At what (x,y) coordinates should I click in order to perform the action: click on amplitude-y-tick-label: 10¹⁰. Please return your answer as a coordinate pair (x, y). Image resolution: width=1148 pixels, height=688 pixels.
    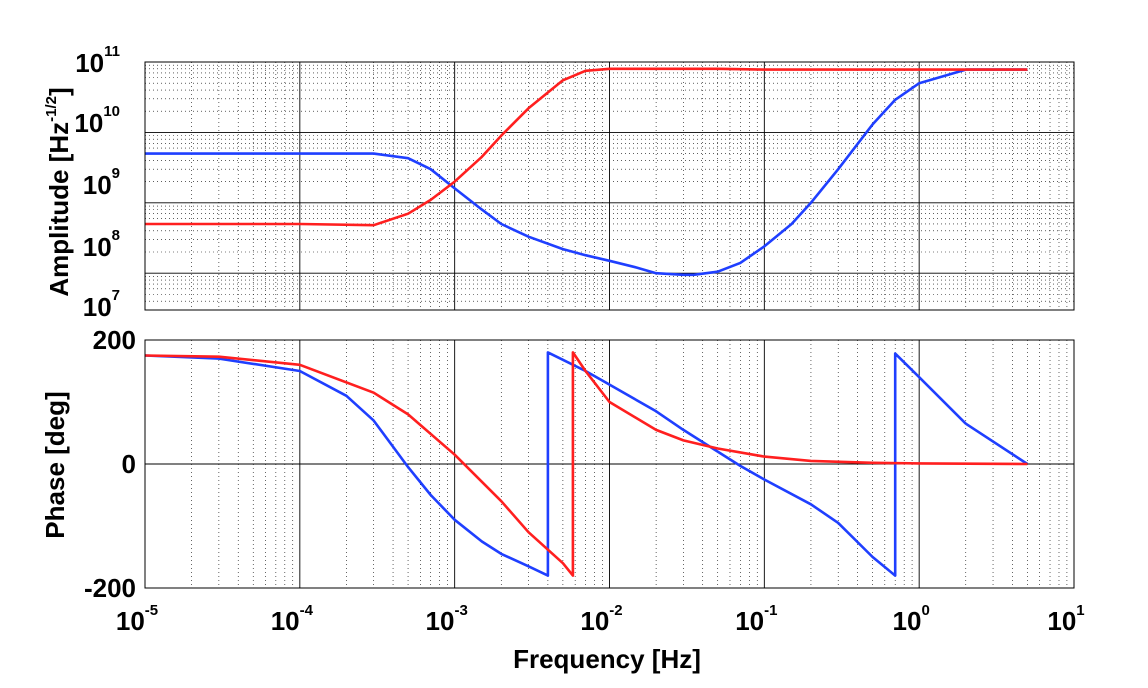
    Looking at the image, I should click on (97, 120).